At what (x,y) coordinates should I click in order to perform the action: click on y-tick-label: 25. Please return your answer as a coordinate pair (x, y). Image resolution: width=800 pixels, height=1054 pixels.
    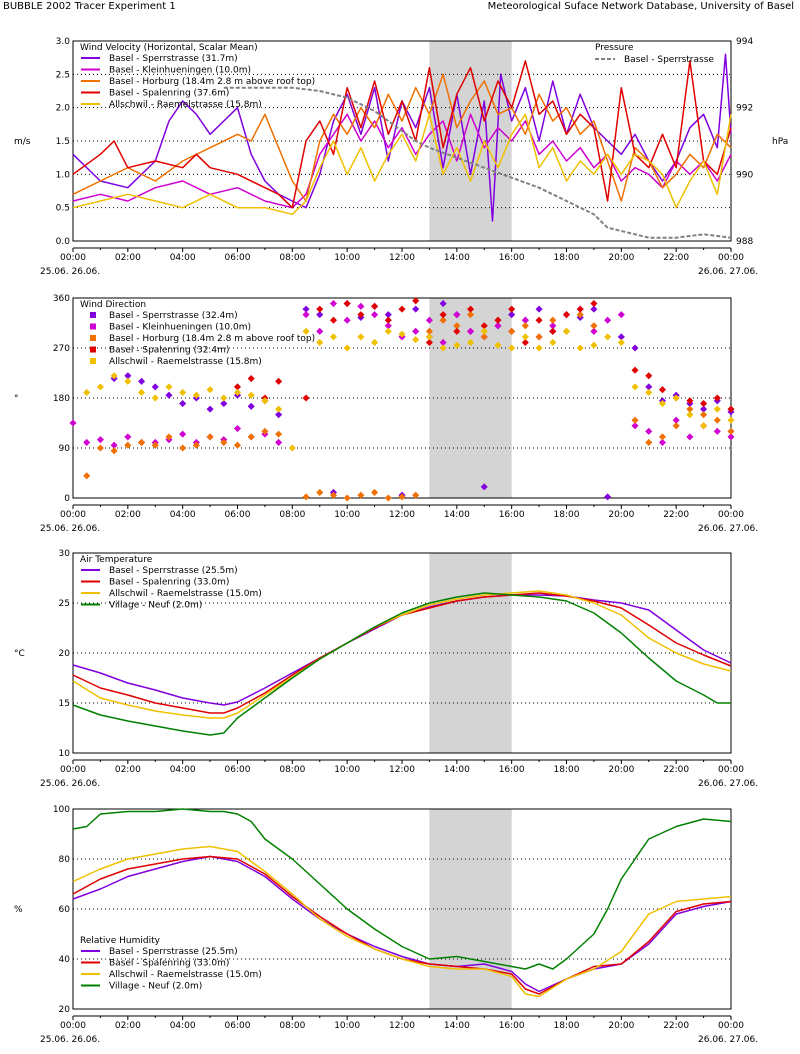
    Looking at the image, I should click on (64, 604).